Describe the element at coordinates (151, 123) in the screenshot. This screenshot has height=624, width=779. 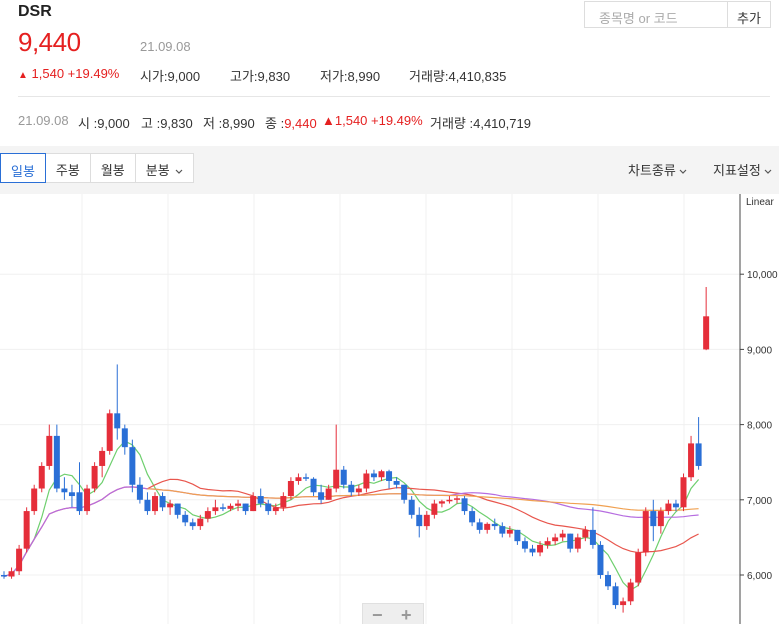
I see `summary-high-label: 고 :` at that location.